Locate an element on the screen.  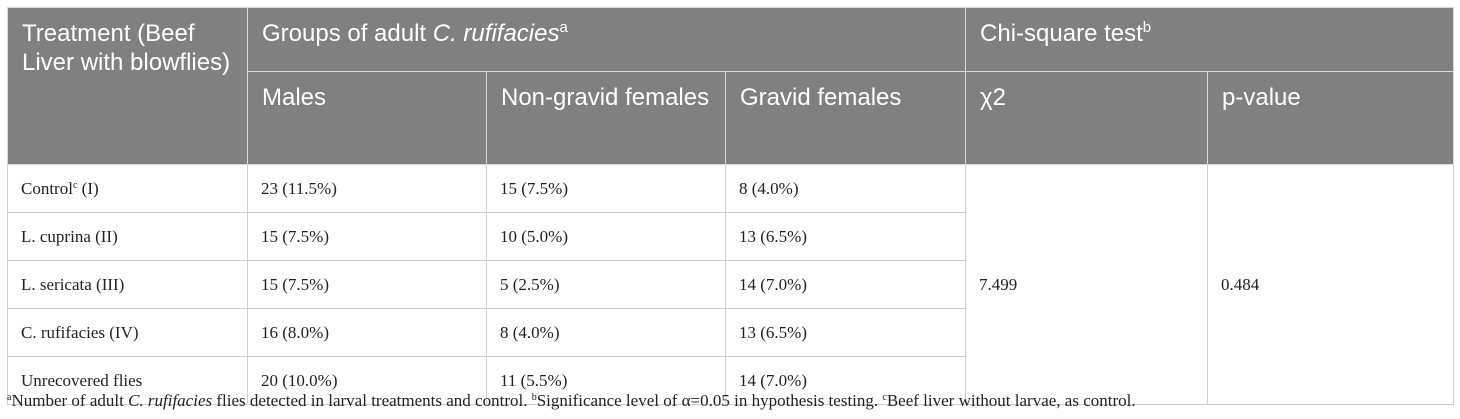
row-name-mark: c is located at coordinates (75, 185).